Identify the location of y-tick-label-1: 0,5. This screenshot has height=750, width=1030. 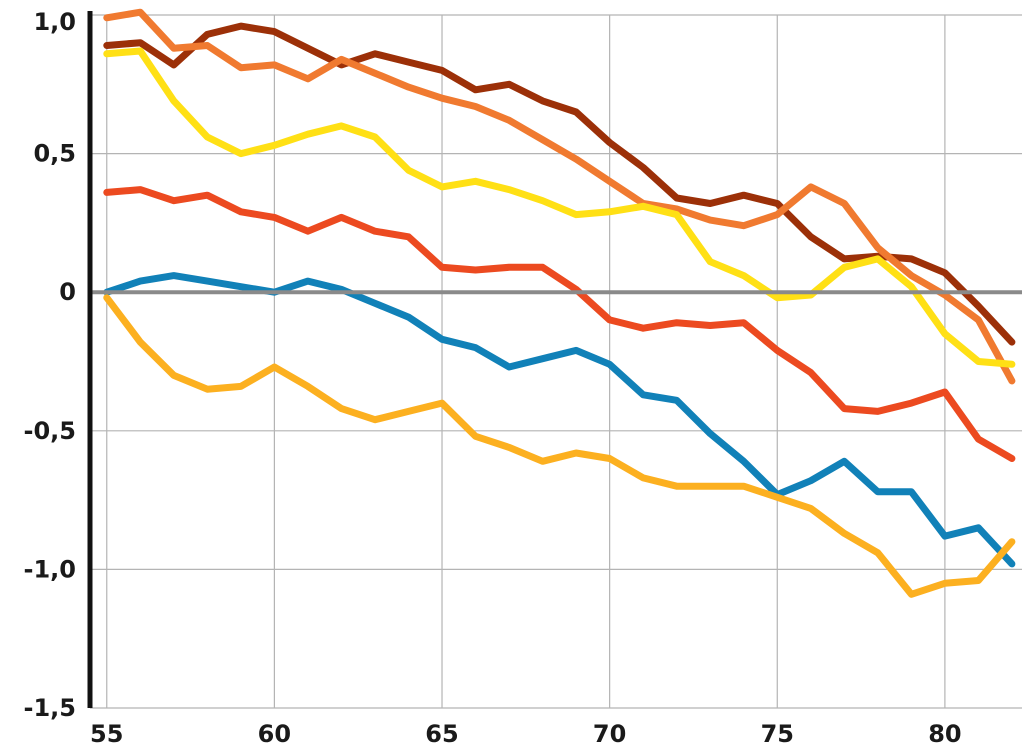
(54, 154).